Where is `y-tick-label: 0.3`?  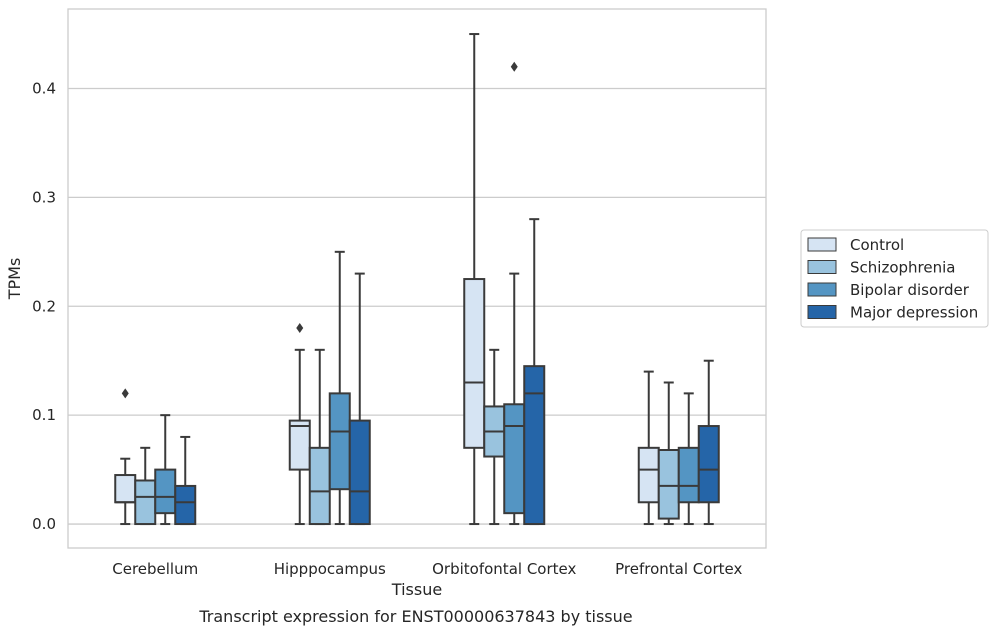
y-tick-label: 0.3 is located at coordinates (44, 197).